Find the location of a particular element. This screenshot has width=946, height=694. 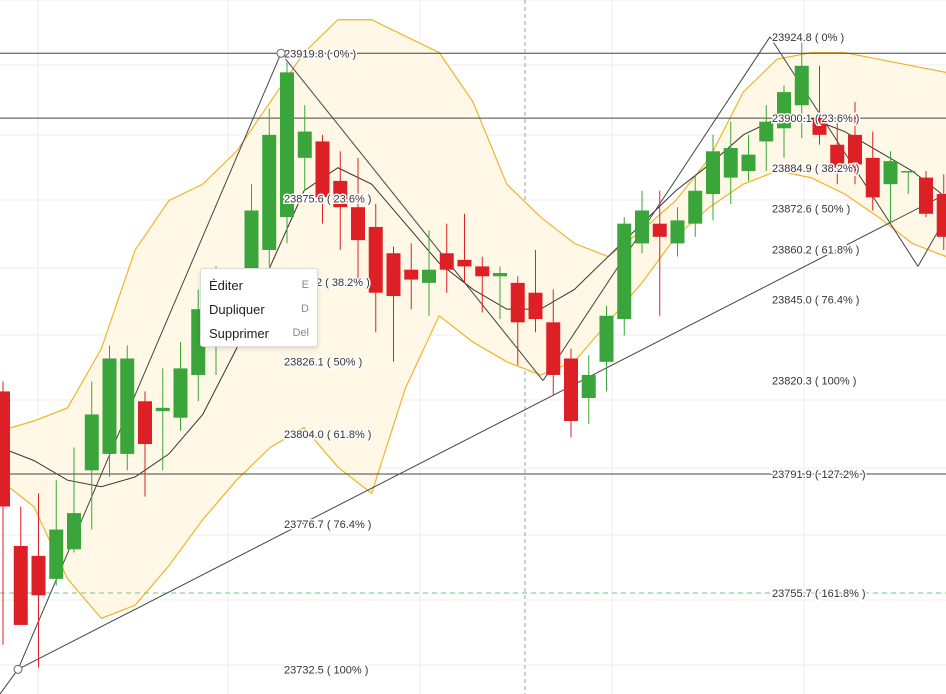

menu-item-shortcut: E is located at coordinates (305, 285).